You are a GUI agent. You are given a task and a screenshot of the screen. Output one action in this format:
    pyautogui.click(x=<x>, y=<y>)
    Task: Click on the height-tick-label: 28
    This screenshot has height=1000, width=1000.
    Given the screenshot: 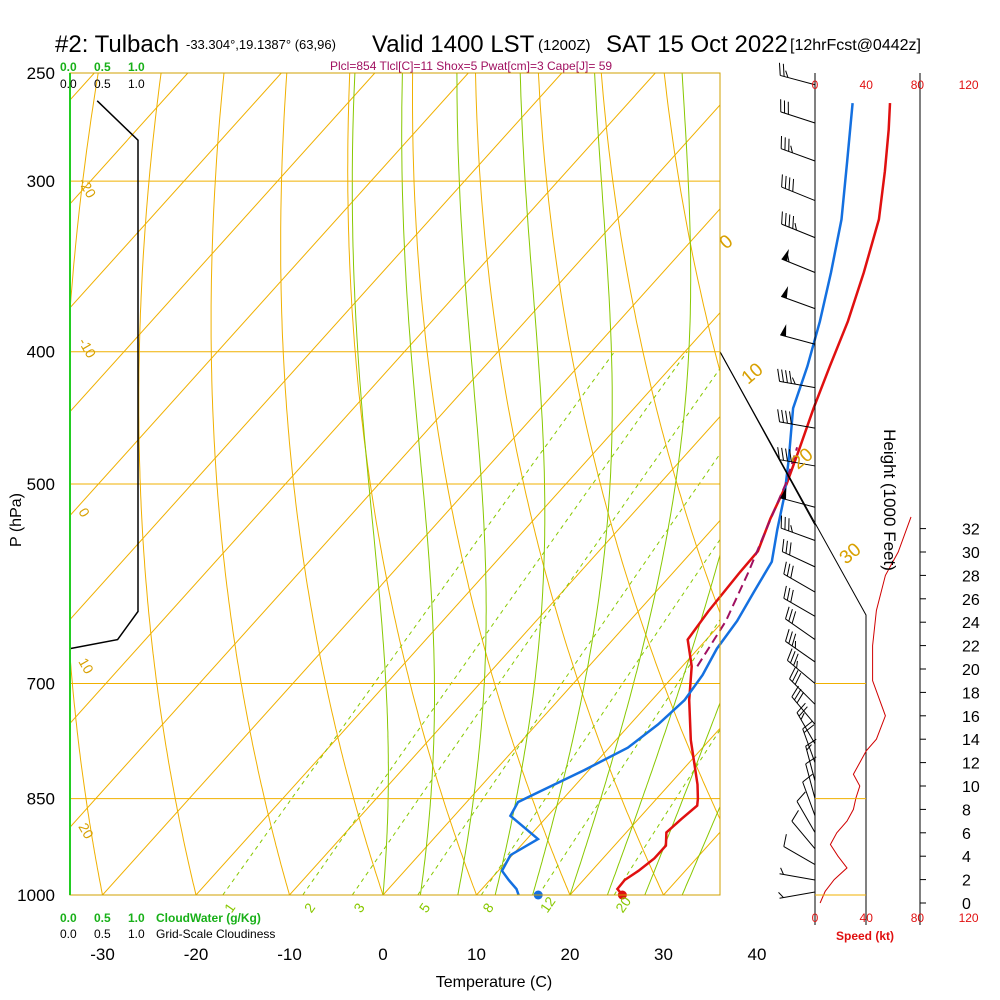 What is the action you would take?
    pyautogui.click(x=971, y=576)
    